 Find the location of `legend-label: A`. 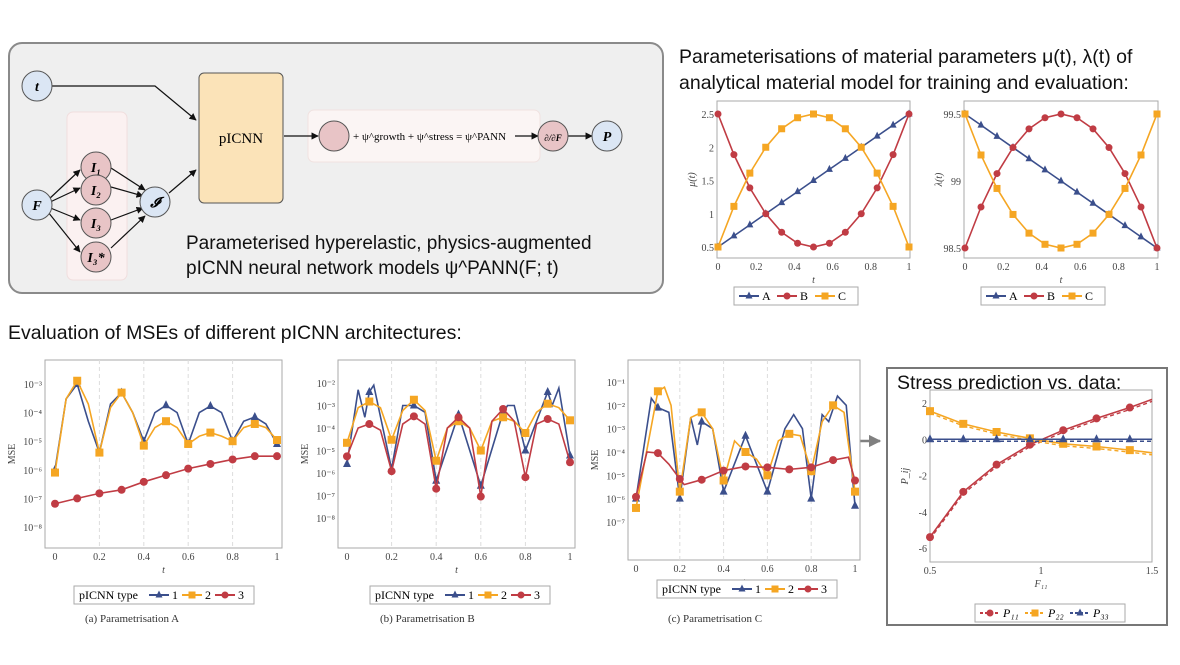

legend-label: A is located at coordinates (766, 296).